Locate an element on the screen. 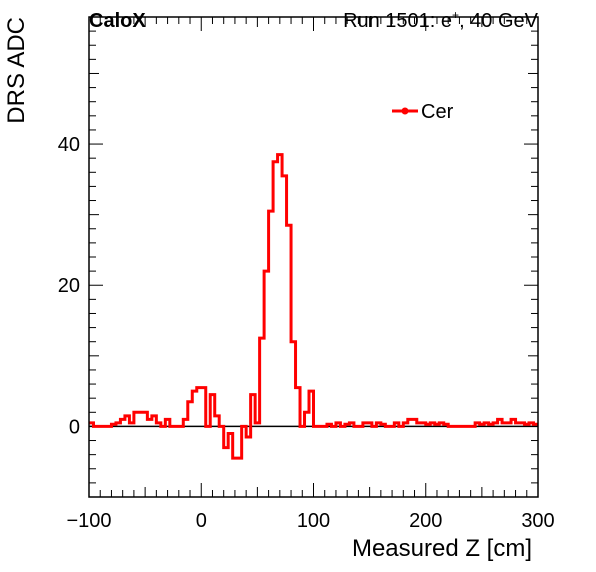 Image resolution: width=596 pixels, height=572 pixels. run-info-prefix: Run 1501: e is located at coordinates (397, 21).